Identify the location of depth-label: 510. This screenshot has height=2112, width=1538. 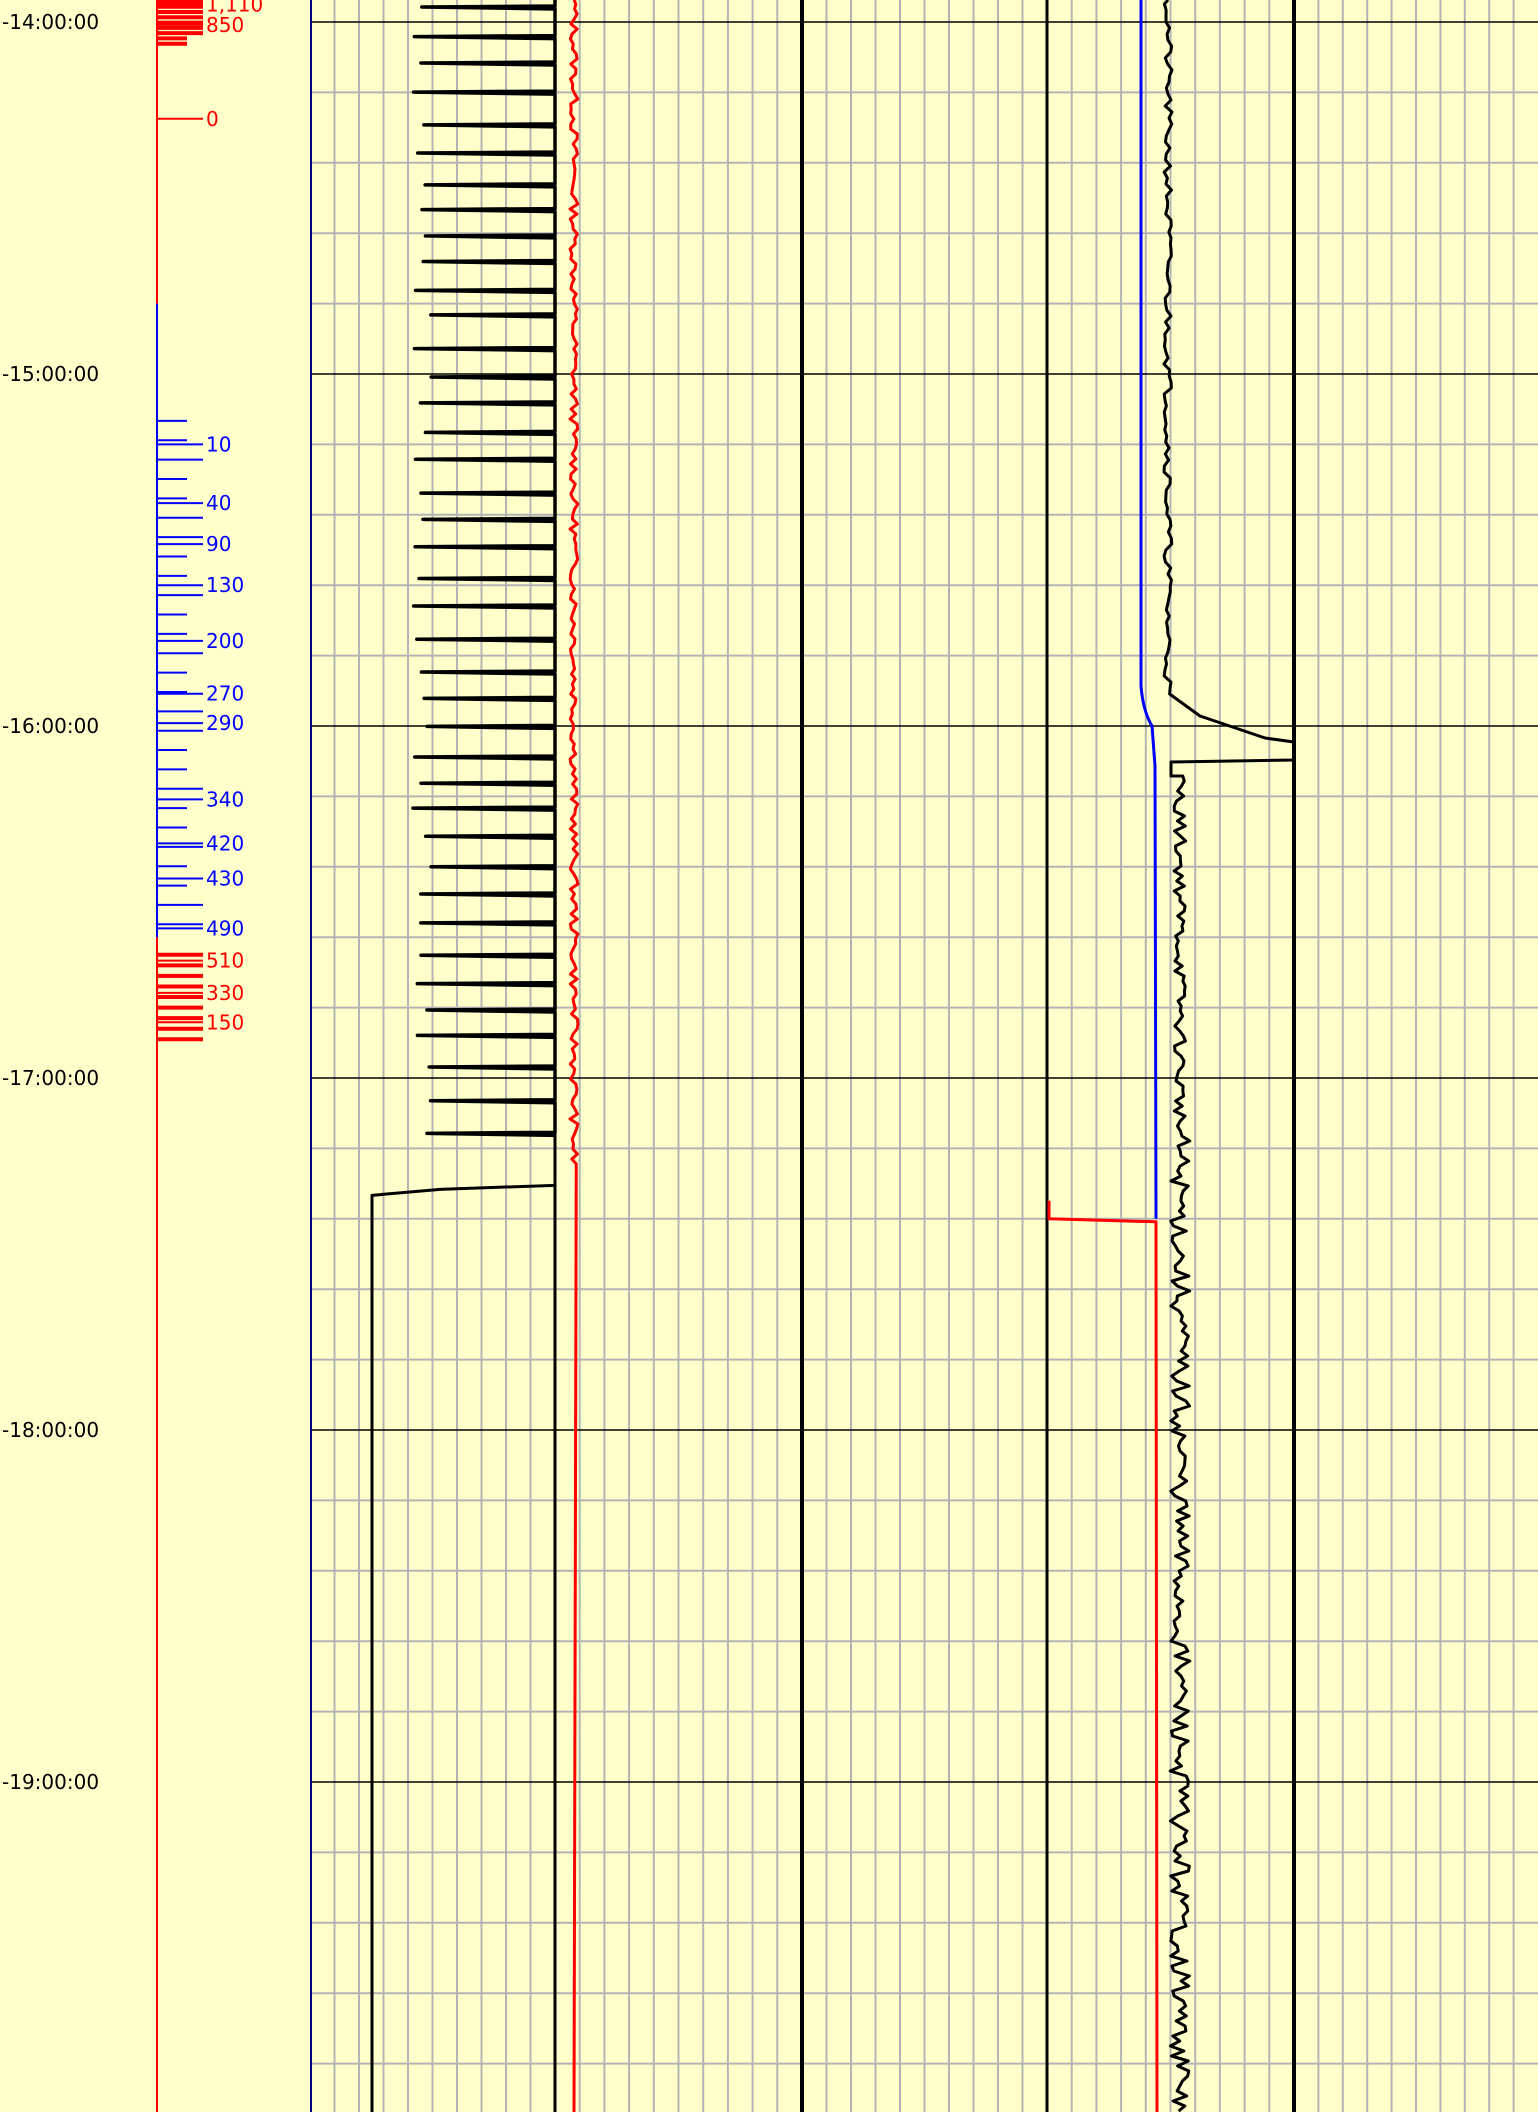
(225, 961).